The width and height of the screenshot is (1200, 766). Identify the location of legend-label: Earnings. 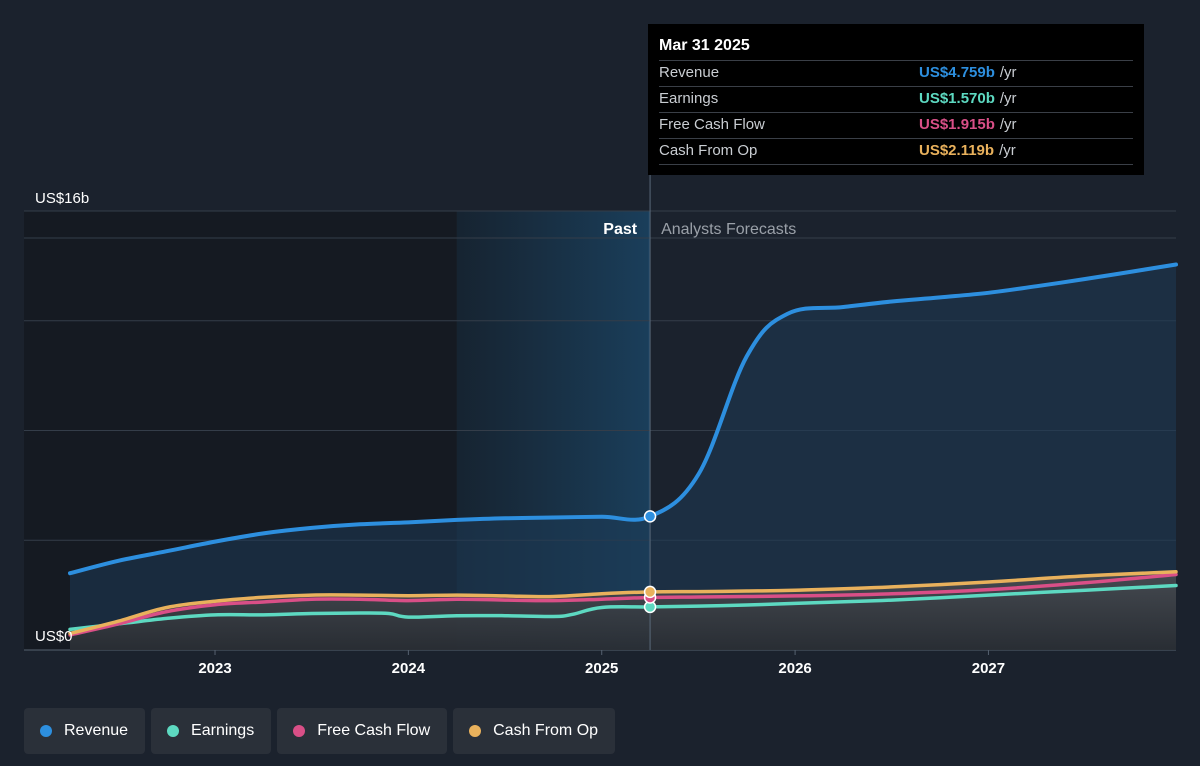
(223, 730).